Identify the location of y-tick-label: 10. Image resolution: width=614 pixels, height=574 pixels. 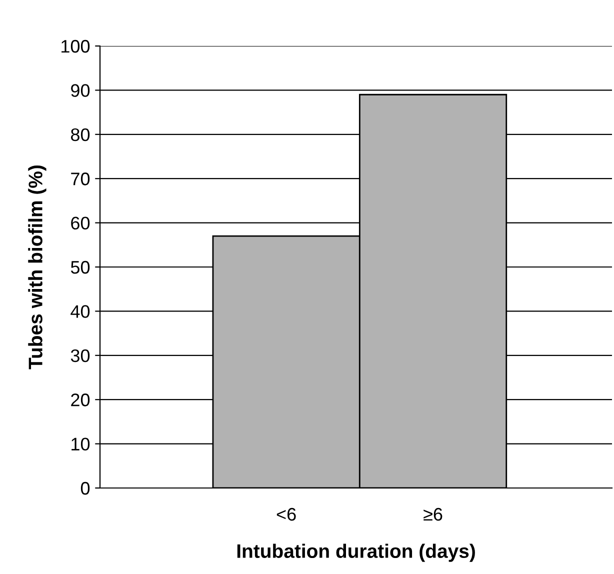
(81, 444).